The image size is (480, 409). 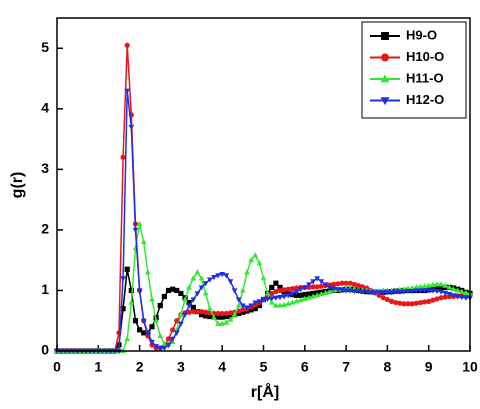 I want to click on legend-marker, so click(x=385, y=101).